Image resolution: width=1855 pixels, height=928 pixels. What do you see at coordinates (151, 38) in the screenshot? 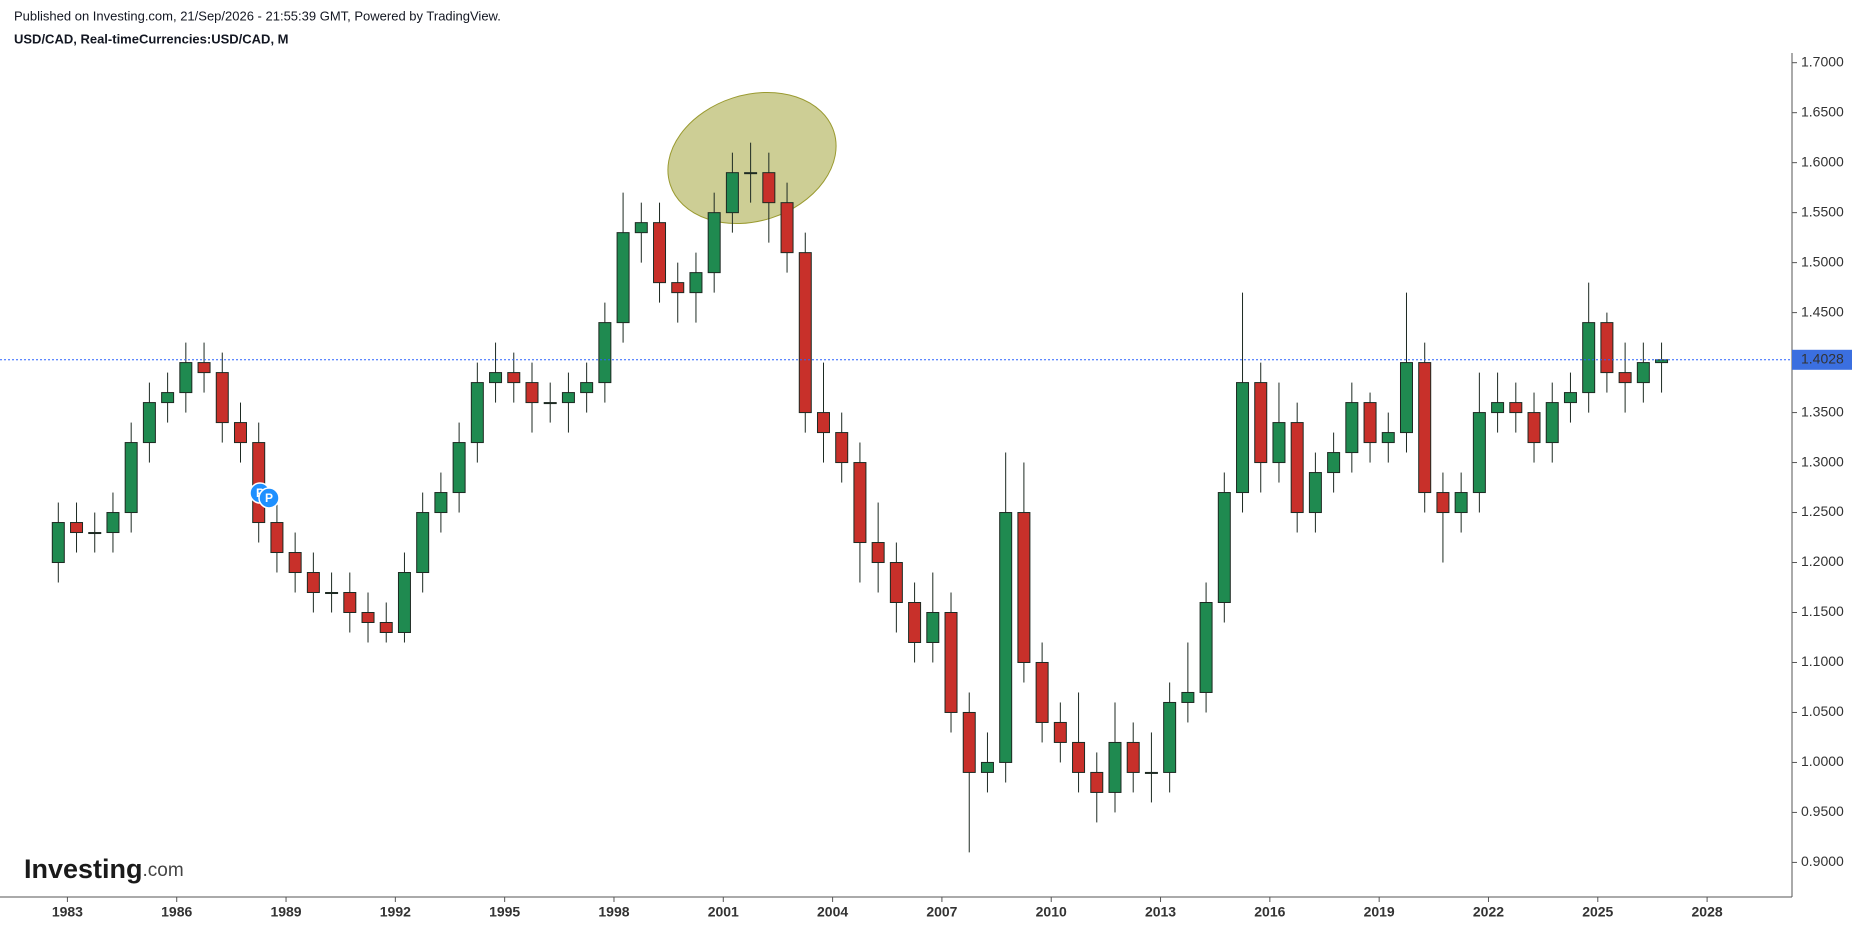
I see `symbol-title: USD/CAD, Real-timeCurrencies:USD/CAD, M` at bounding box center [151, 38].